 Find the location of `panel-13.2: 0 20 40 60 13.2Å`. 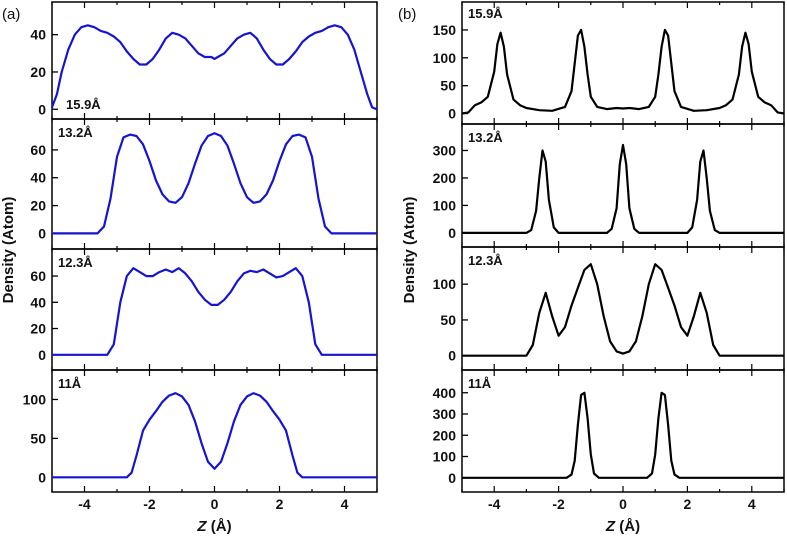

panel-13.2: 0 20 40 60 13.2Å is located at coordinates (204, 184).